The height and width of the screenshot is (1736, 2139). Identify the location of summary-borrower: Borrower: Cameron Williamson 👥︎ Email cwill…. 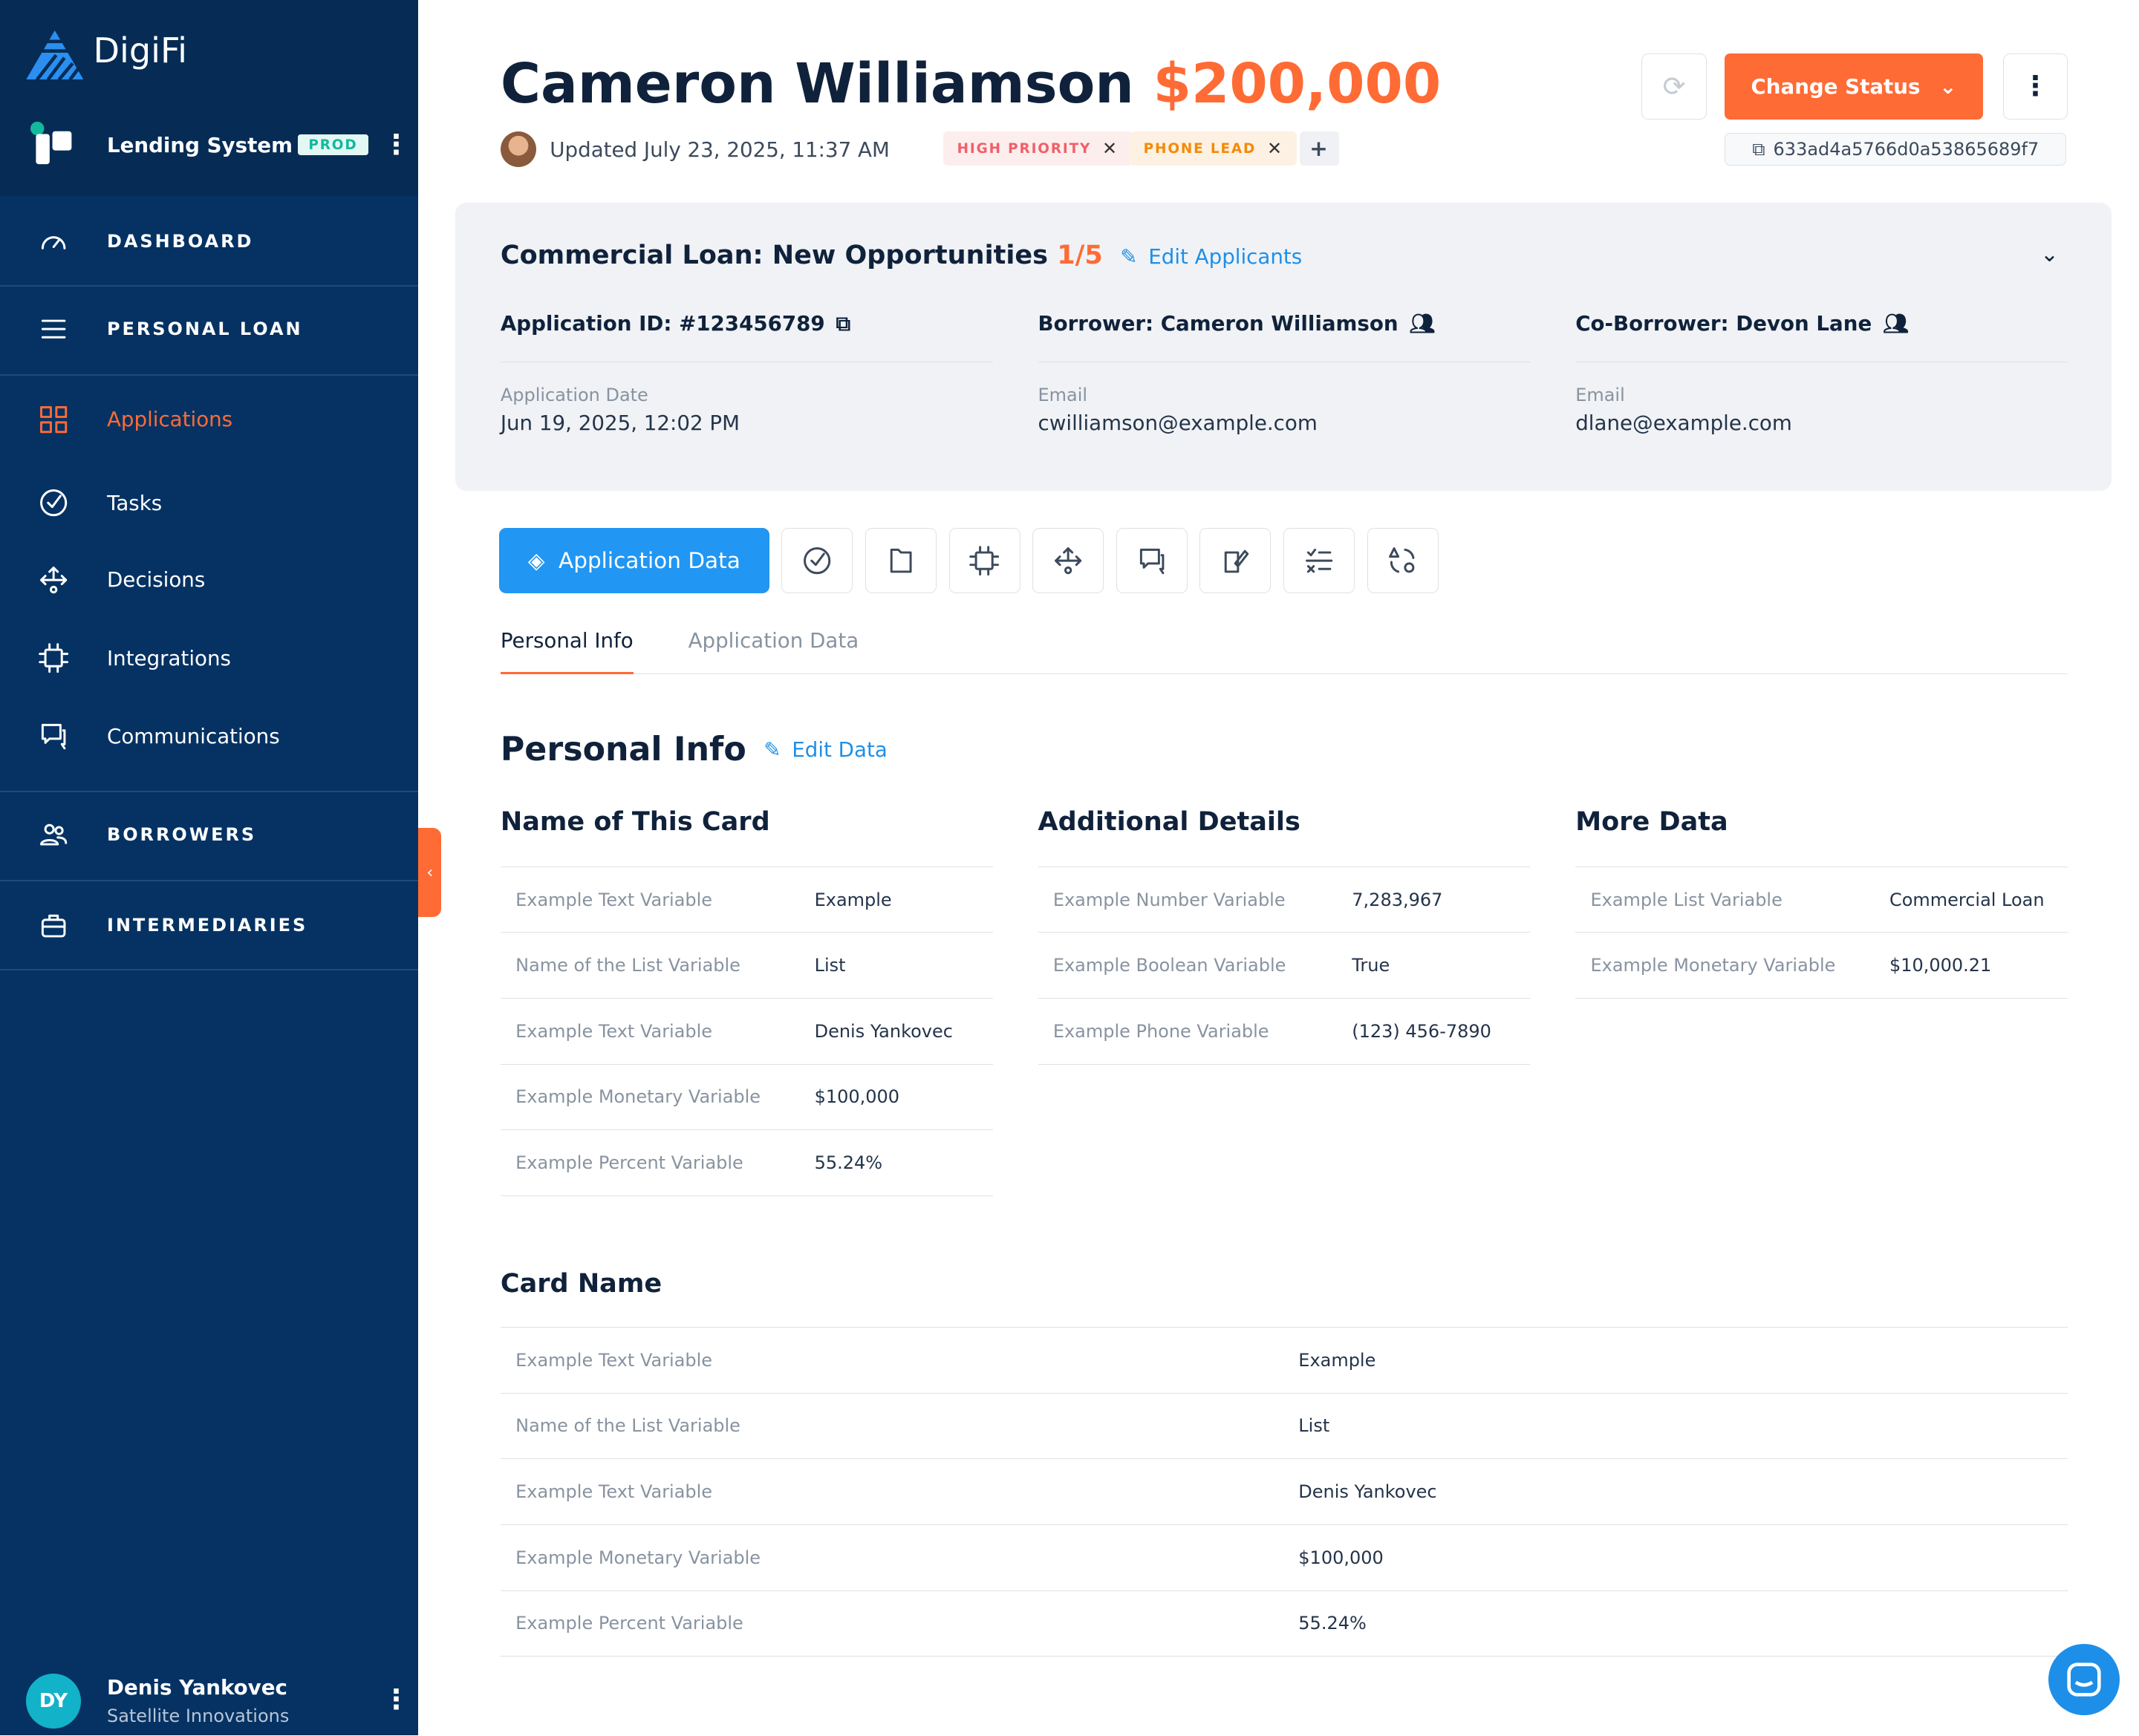
(1284, 369).